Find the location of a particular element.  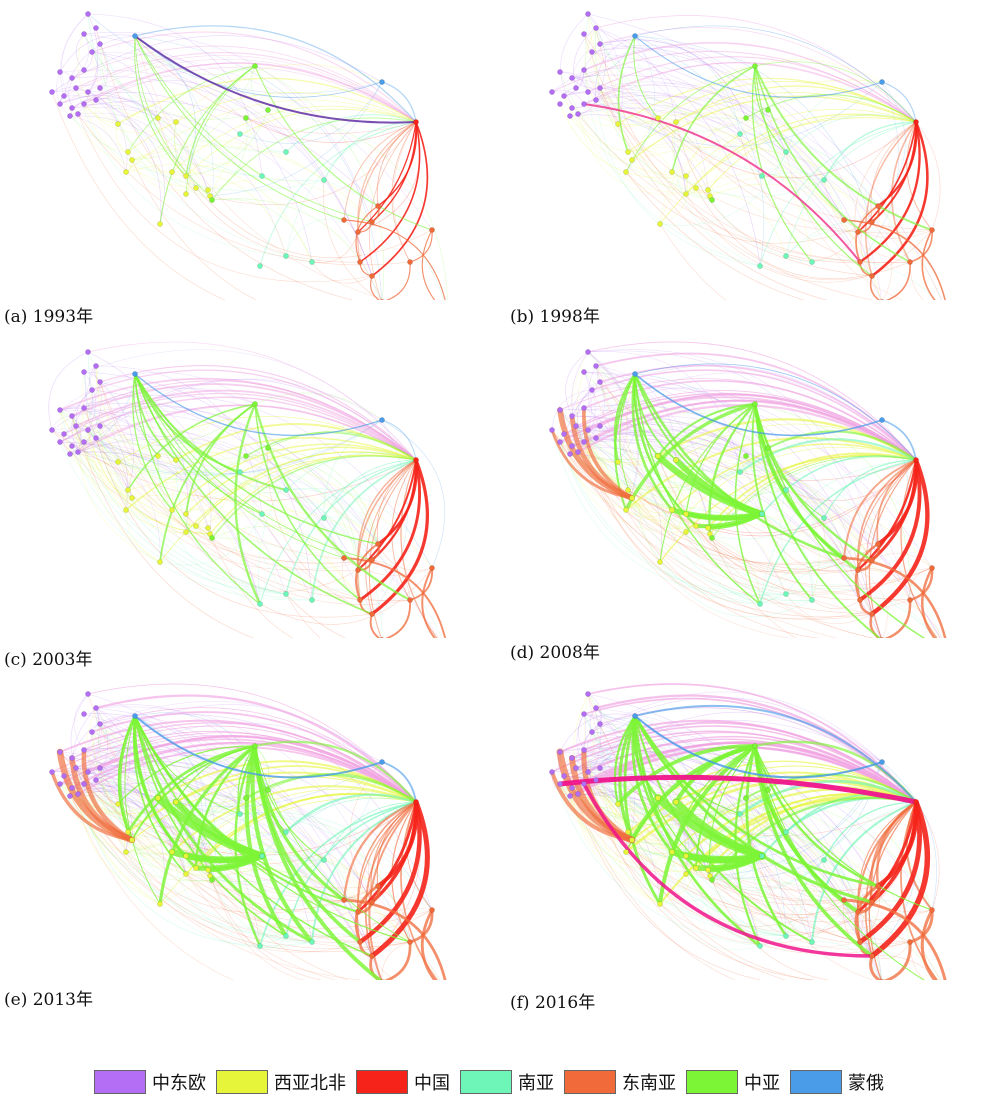

legend-item-sea: 东南亚 is located at coordinates (620, 1082).